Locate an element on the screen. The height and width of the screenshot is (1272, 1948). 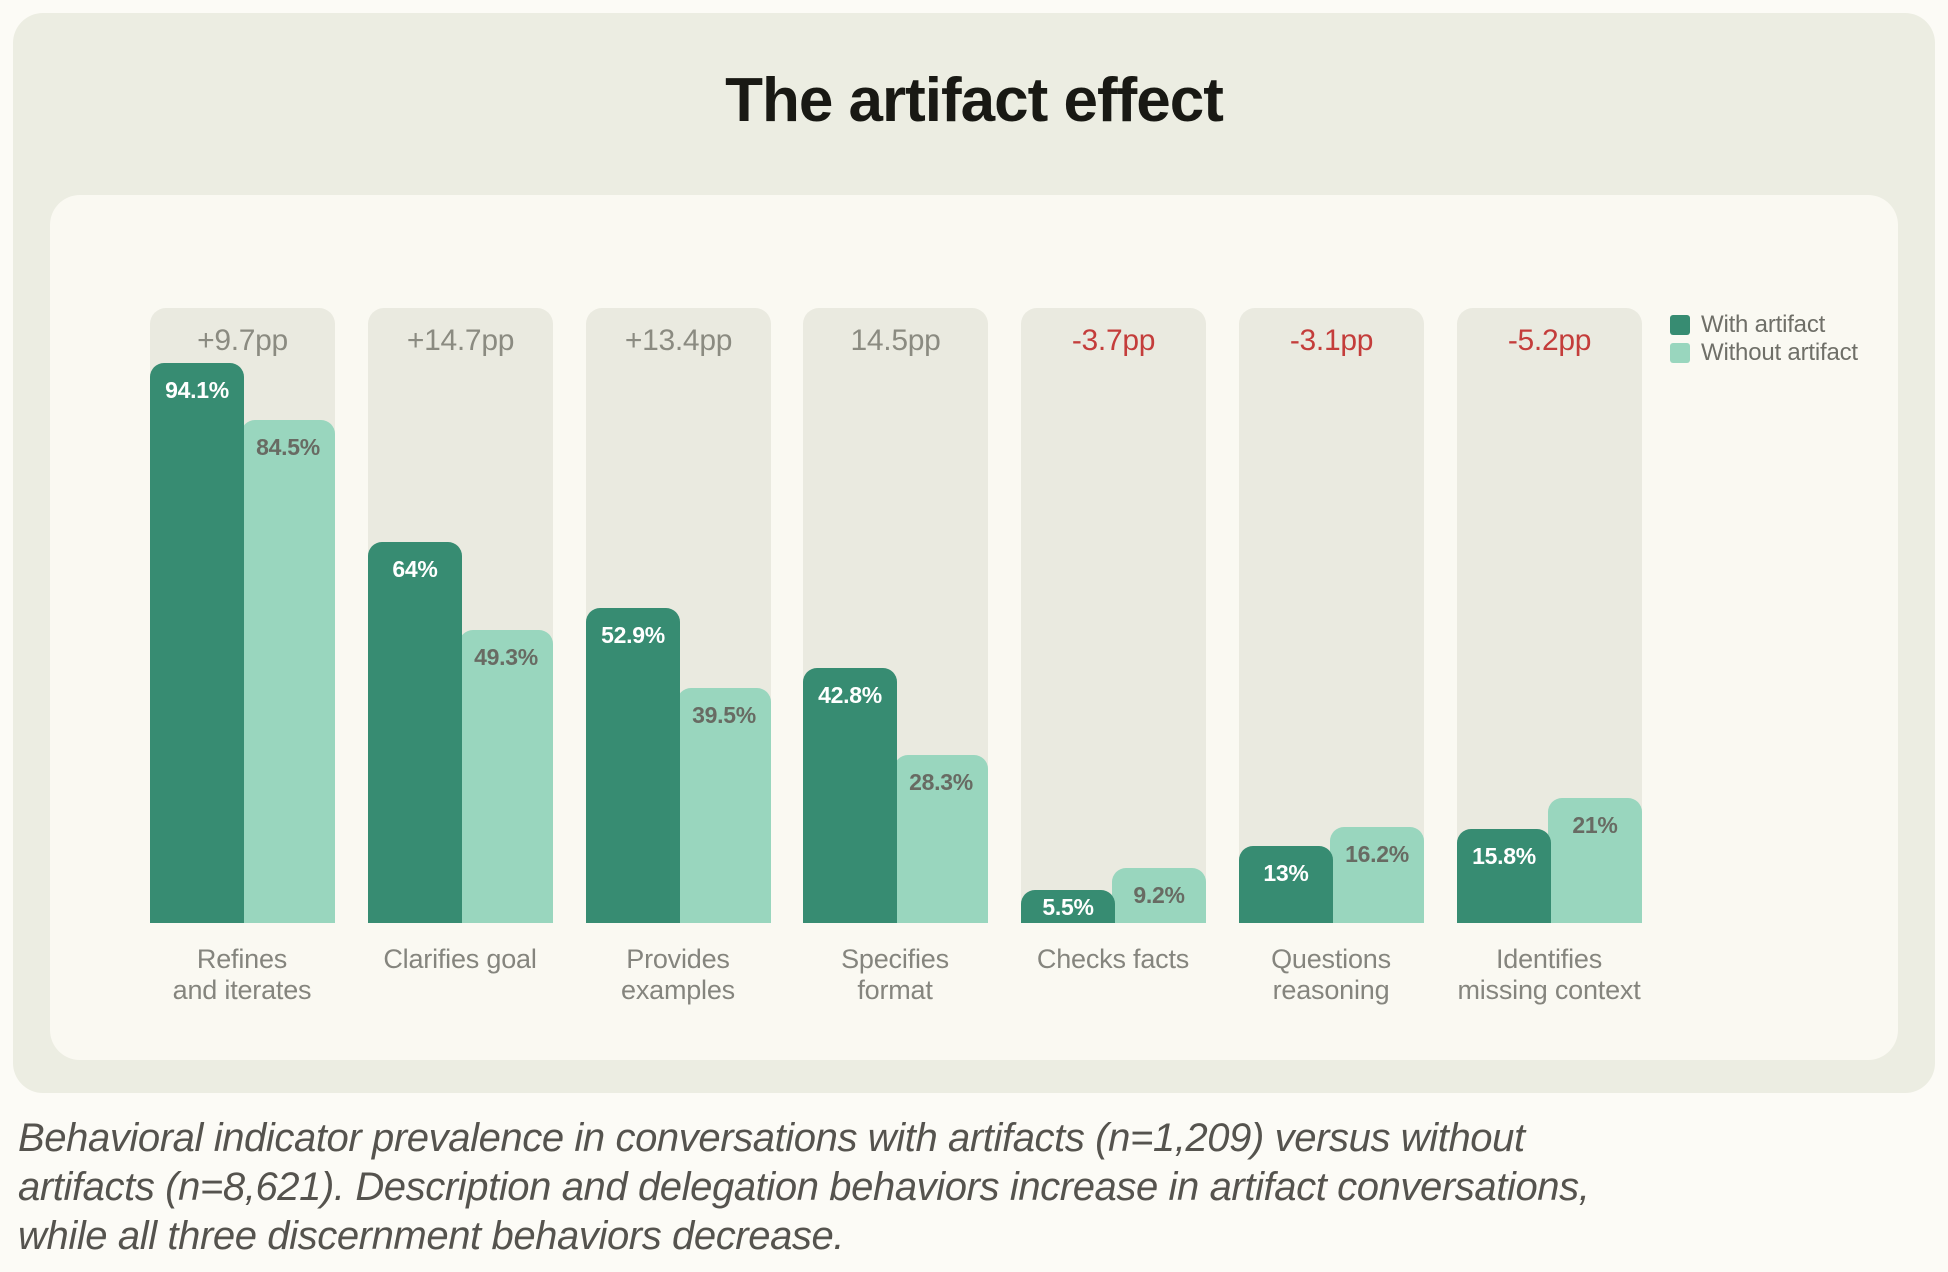
chart-title: The artifact effect is located at coordinates (974, 100).